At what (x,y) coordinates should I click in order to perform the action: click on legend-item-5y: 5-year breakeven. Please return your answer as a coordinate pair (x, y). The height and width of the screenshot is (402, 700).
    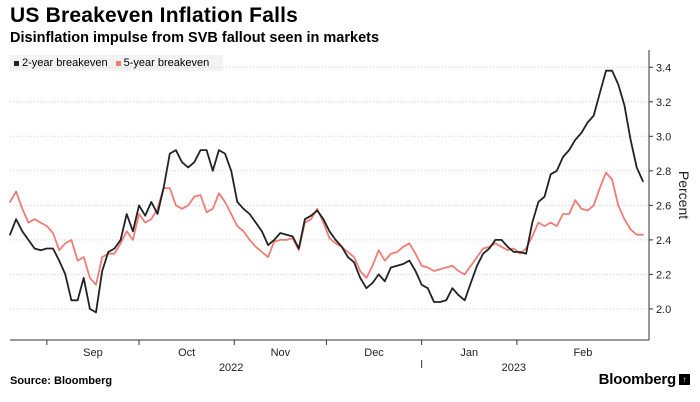
    Looking at the image, I should click on (162, 63).